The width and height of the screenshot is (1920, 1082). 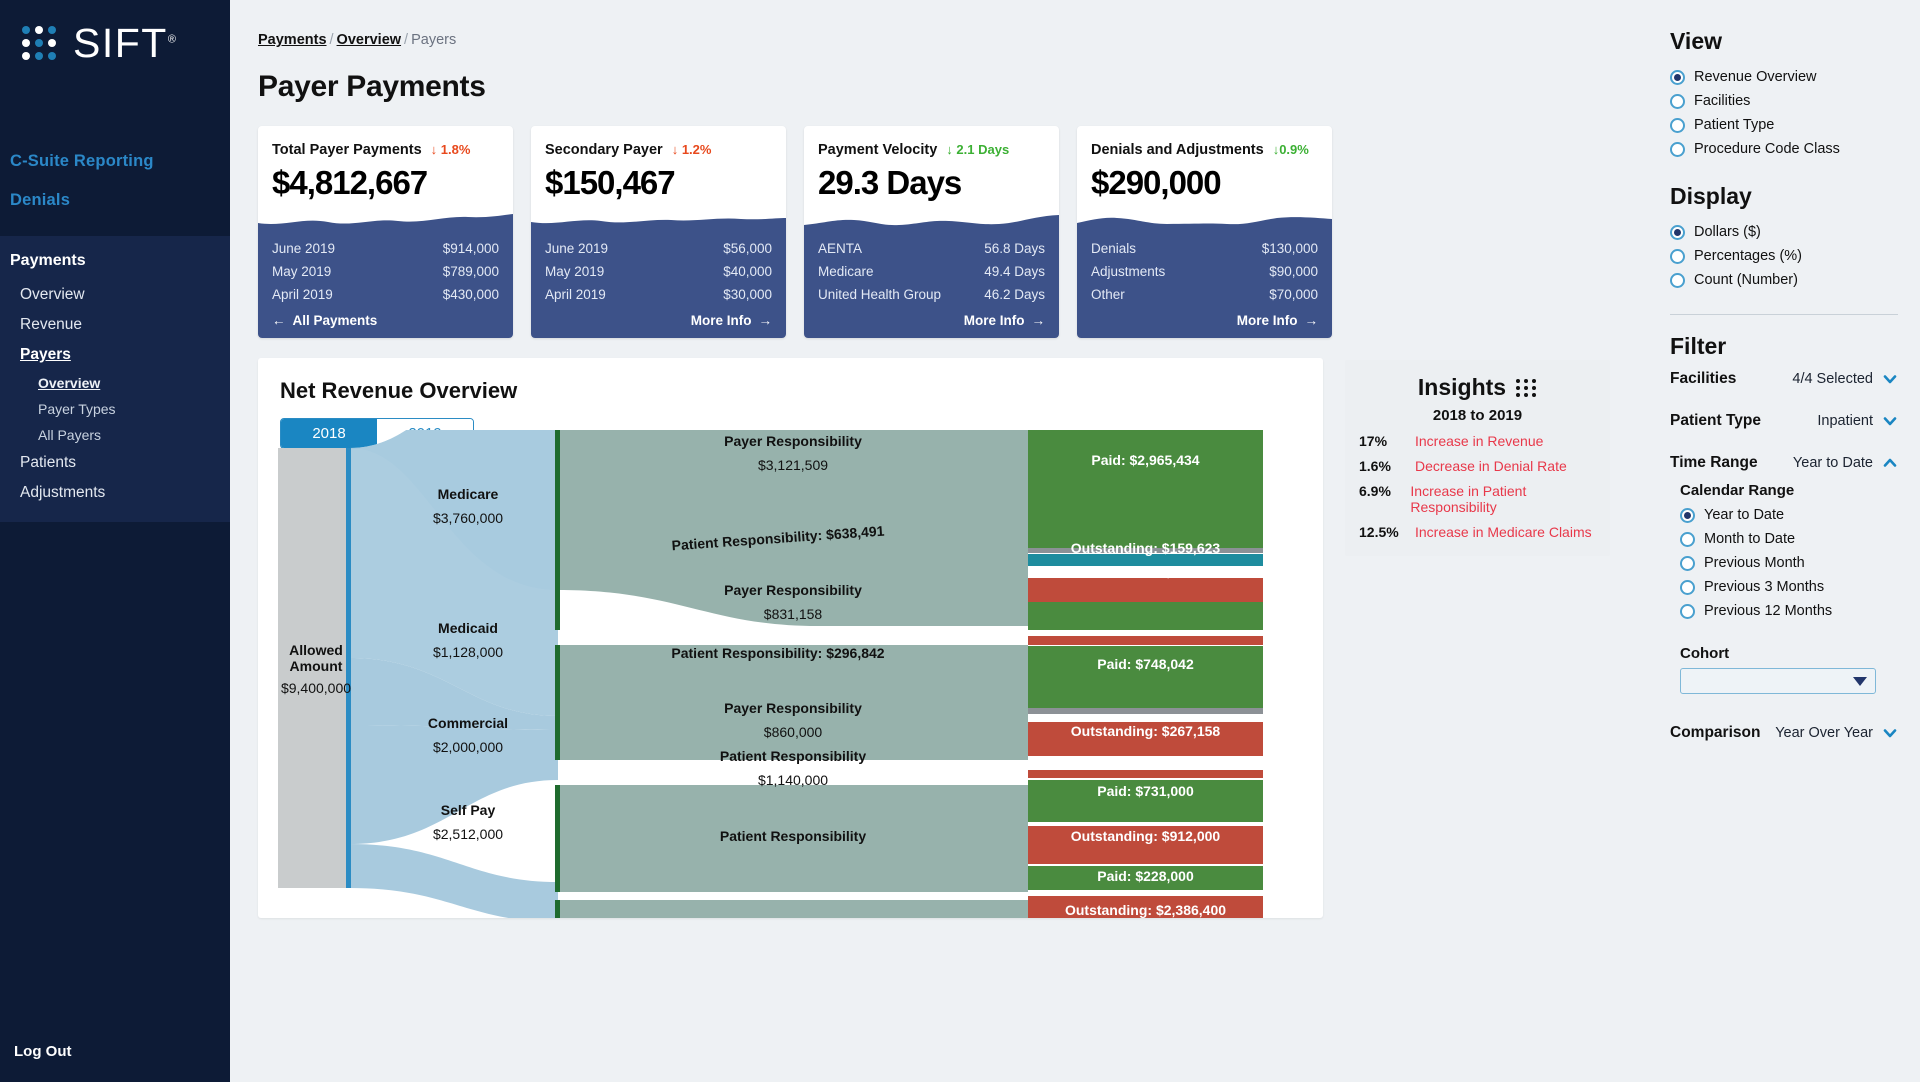 I want to click on sidebar-item-all-payers: All Payers, so click(x=70, y=435).